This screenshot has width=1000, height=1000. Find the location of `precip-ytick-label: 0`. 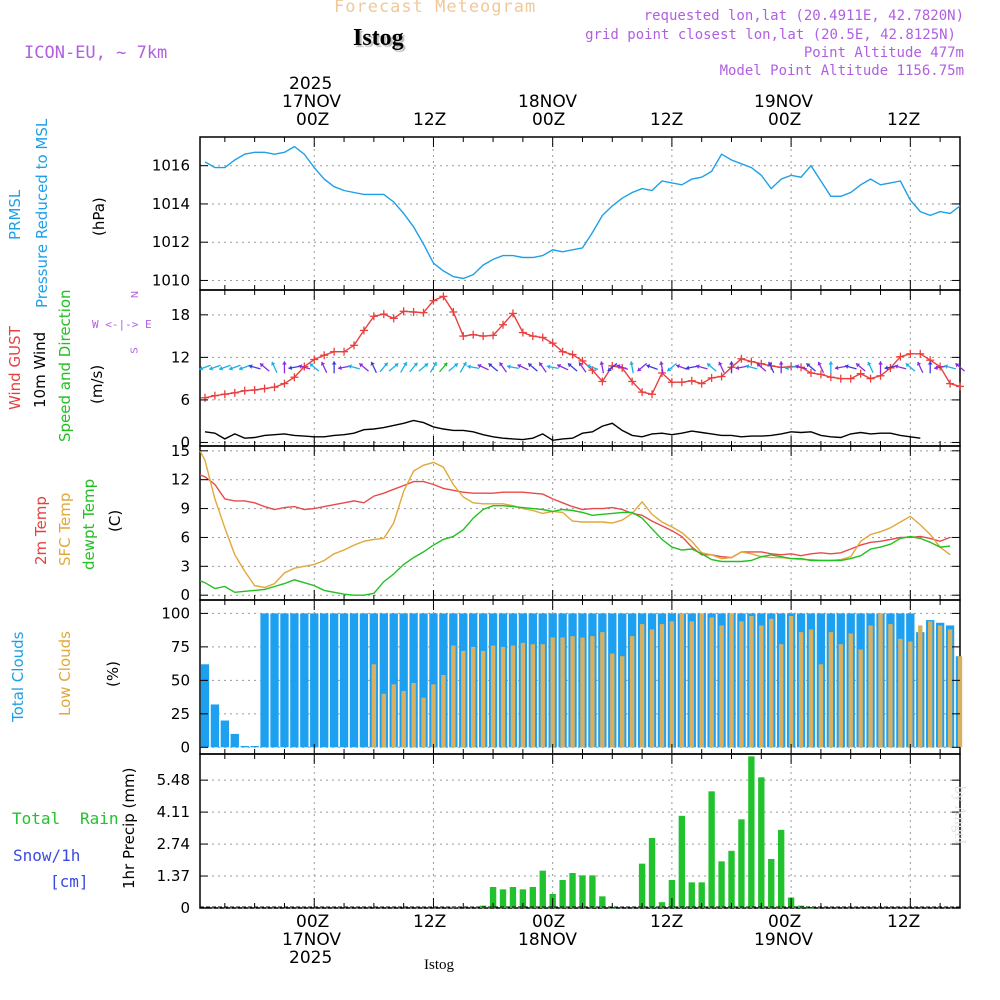

precip-ytick-label: 0 is located at coordinates (185, 908).